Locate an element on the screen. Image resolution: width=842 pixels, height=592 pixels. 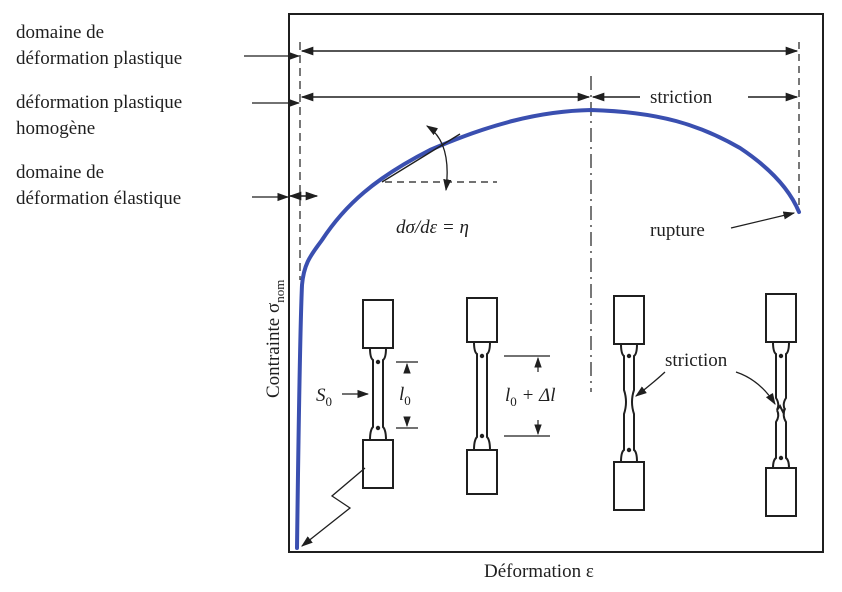
specimen-necking is located at coordinates (629, 403).